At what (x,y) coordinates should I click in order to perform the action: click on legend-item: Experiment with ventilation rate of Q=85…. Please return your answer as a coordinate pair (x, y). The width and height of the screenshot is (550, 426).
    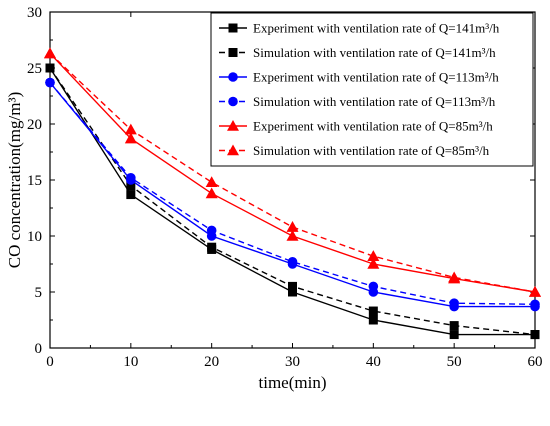
    Looking at the image, I should click on (356, 126).